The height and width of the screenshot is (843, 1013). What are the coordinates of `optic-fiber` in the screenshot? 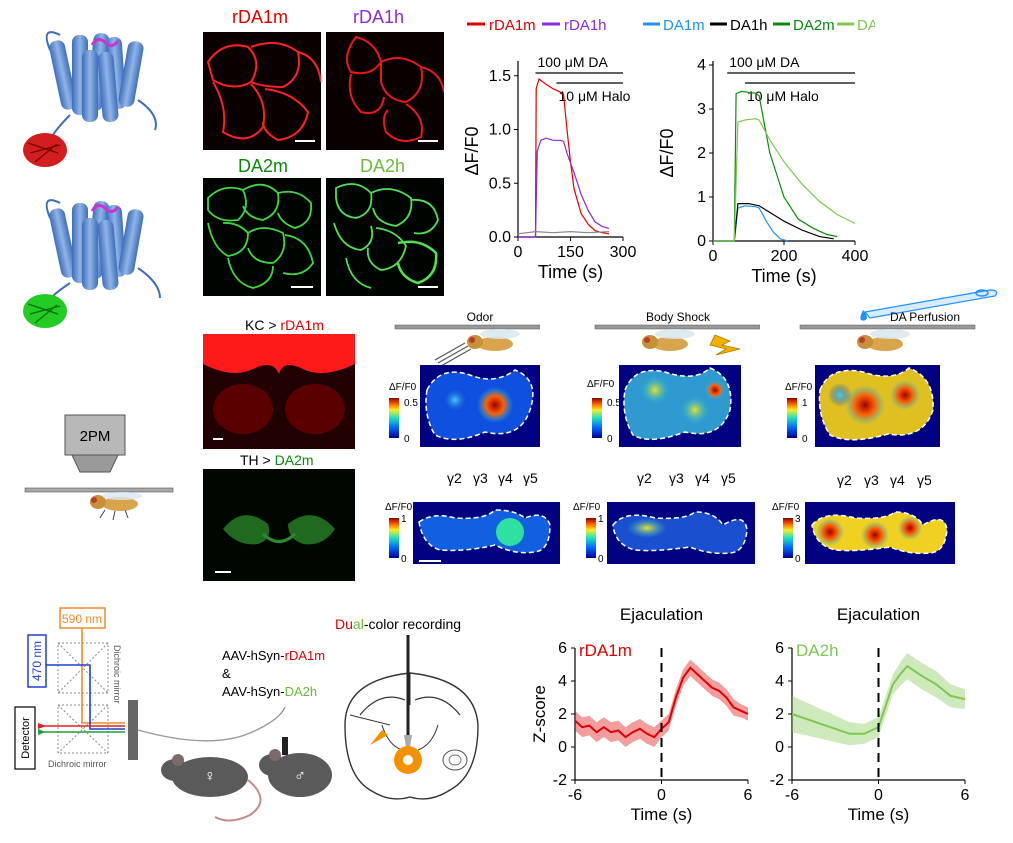 It's located at (211, 724).